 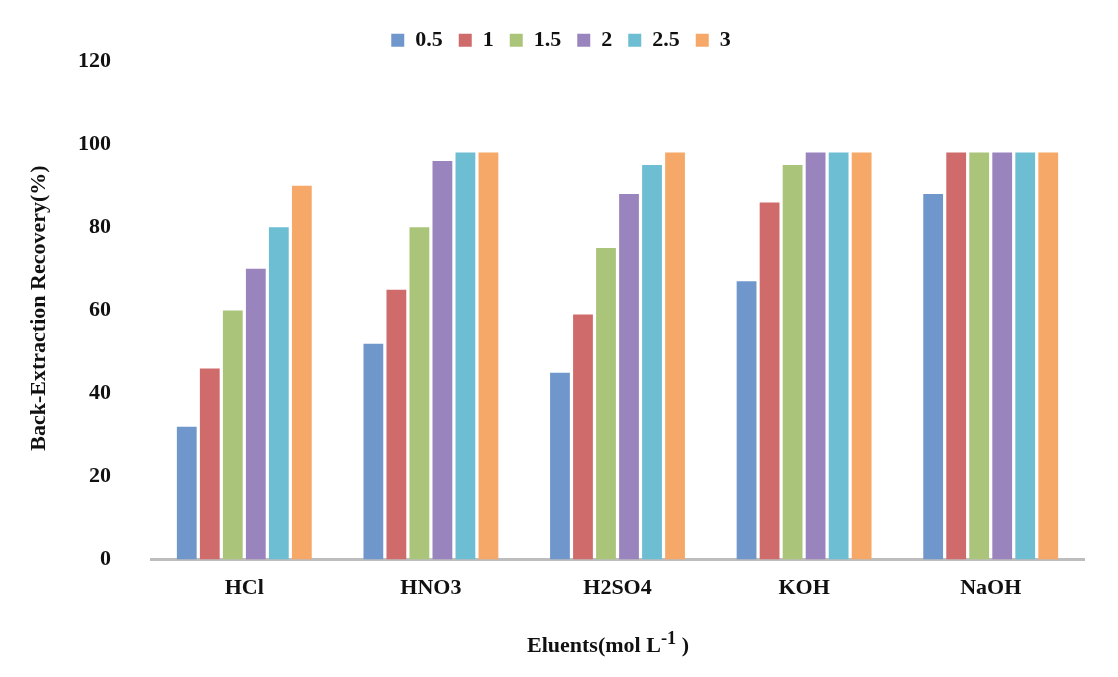 What do you see at coordinates (429, 38) in the screenshot?
I see `legend-label: 0.5` at bounding box center [429, 38].